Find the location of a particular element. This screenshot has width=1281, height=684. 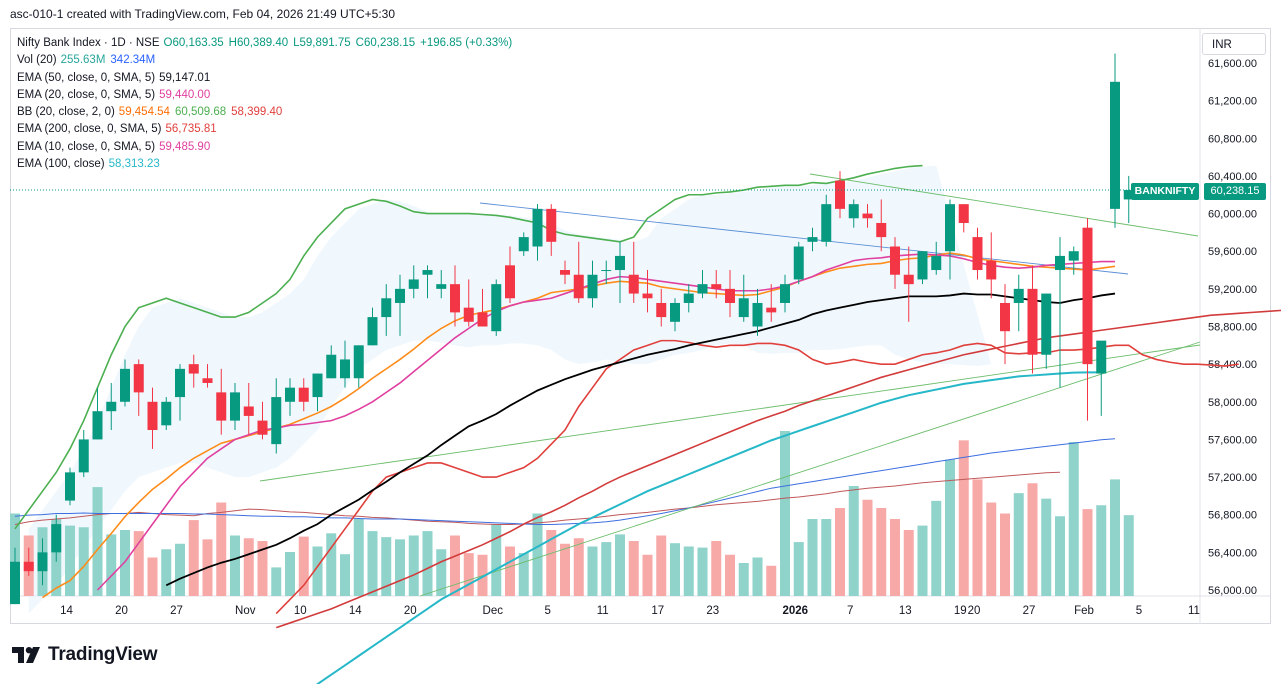

legend-row: Vol (20) 255.63M 342.34M is located at coordinates (267, 60).